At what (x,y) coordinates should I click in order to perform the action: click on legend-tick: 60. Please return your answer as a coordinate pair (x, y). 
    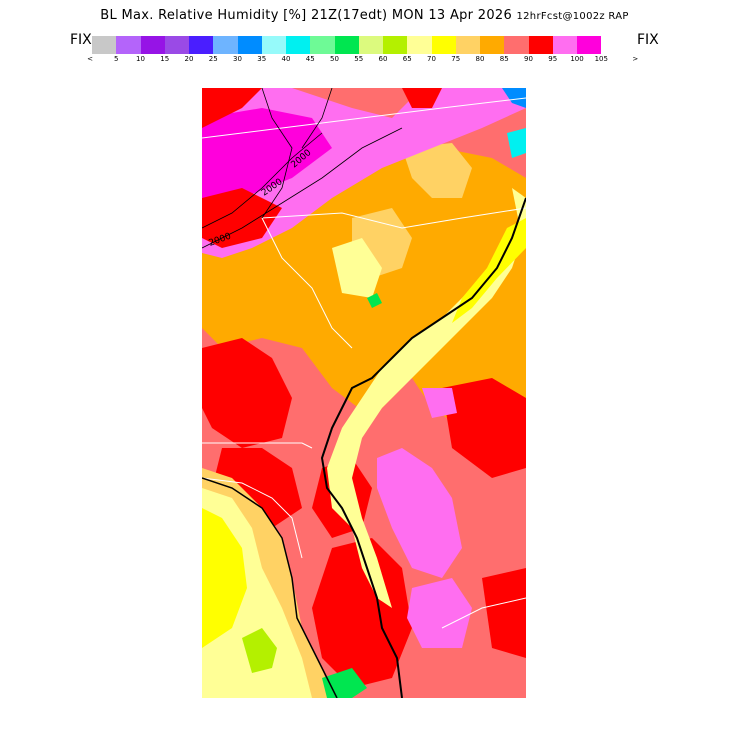
    Looking at the image, I should click on (383, 59).